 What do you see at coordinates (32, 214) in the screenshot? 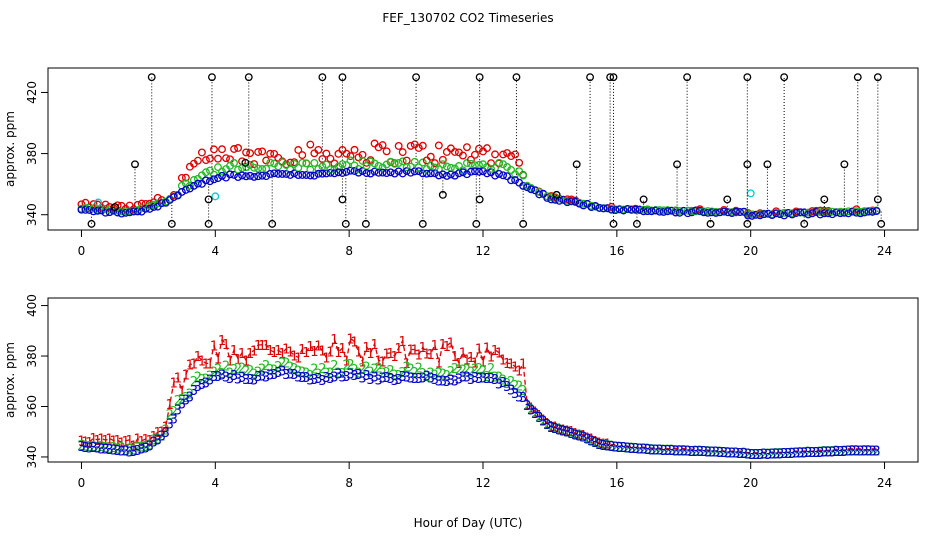
I see `y-tick-label: 340` at bounding box center [32, 214].